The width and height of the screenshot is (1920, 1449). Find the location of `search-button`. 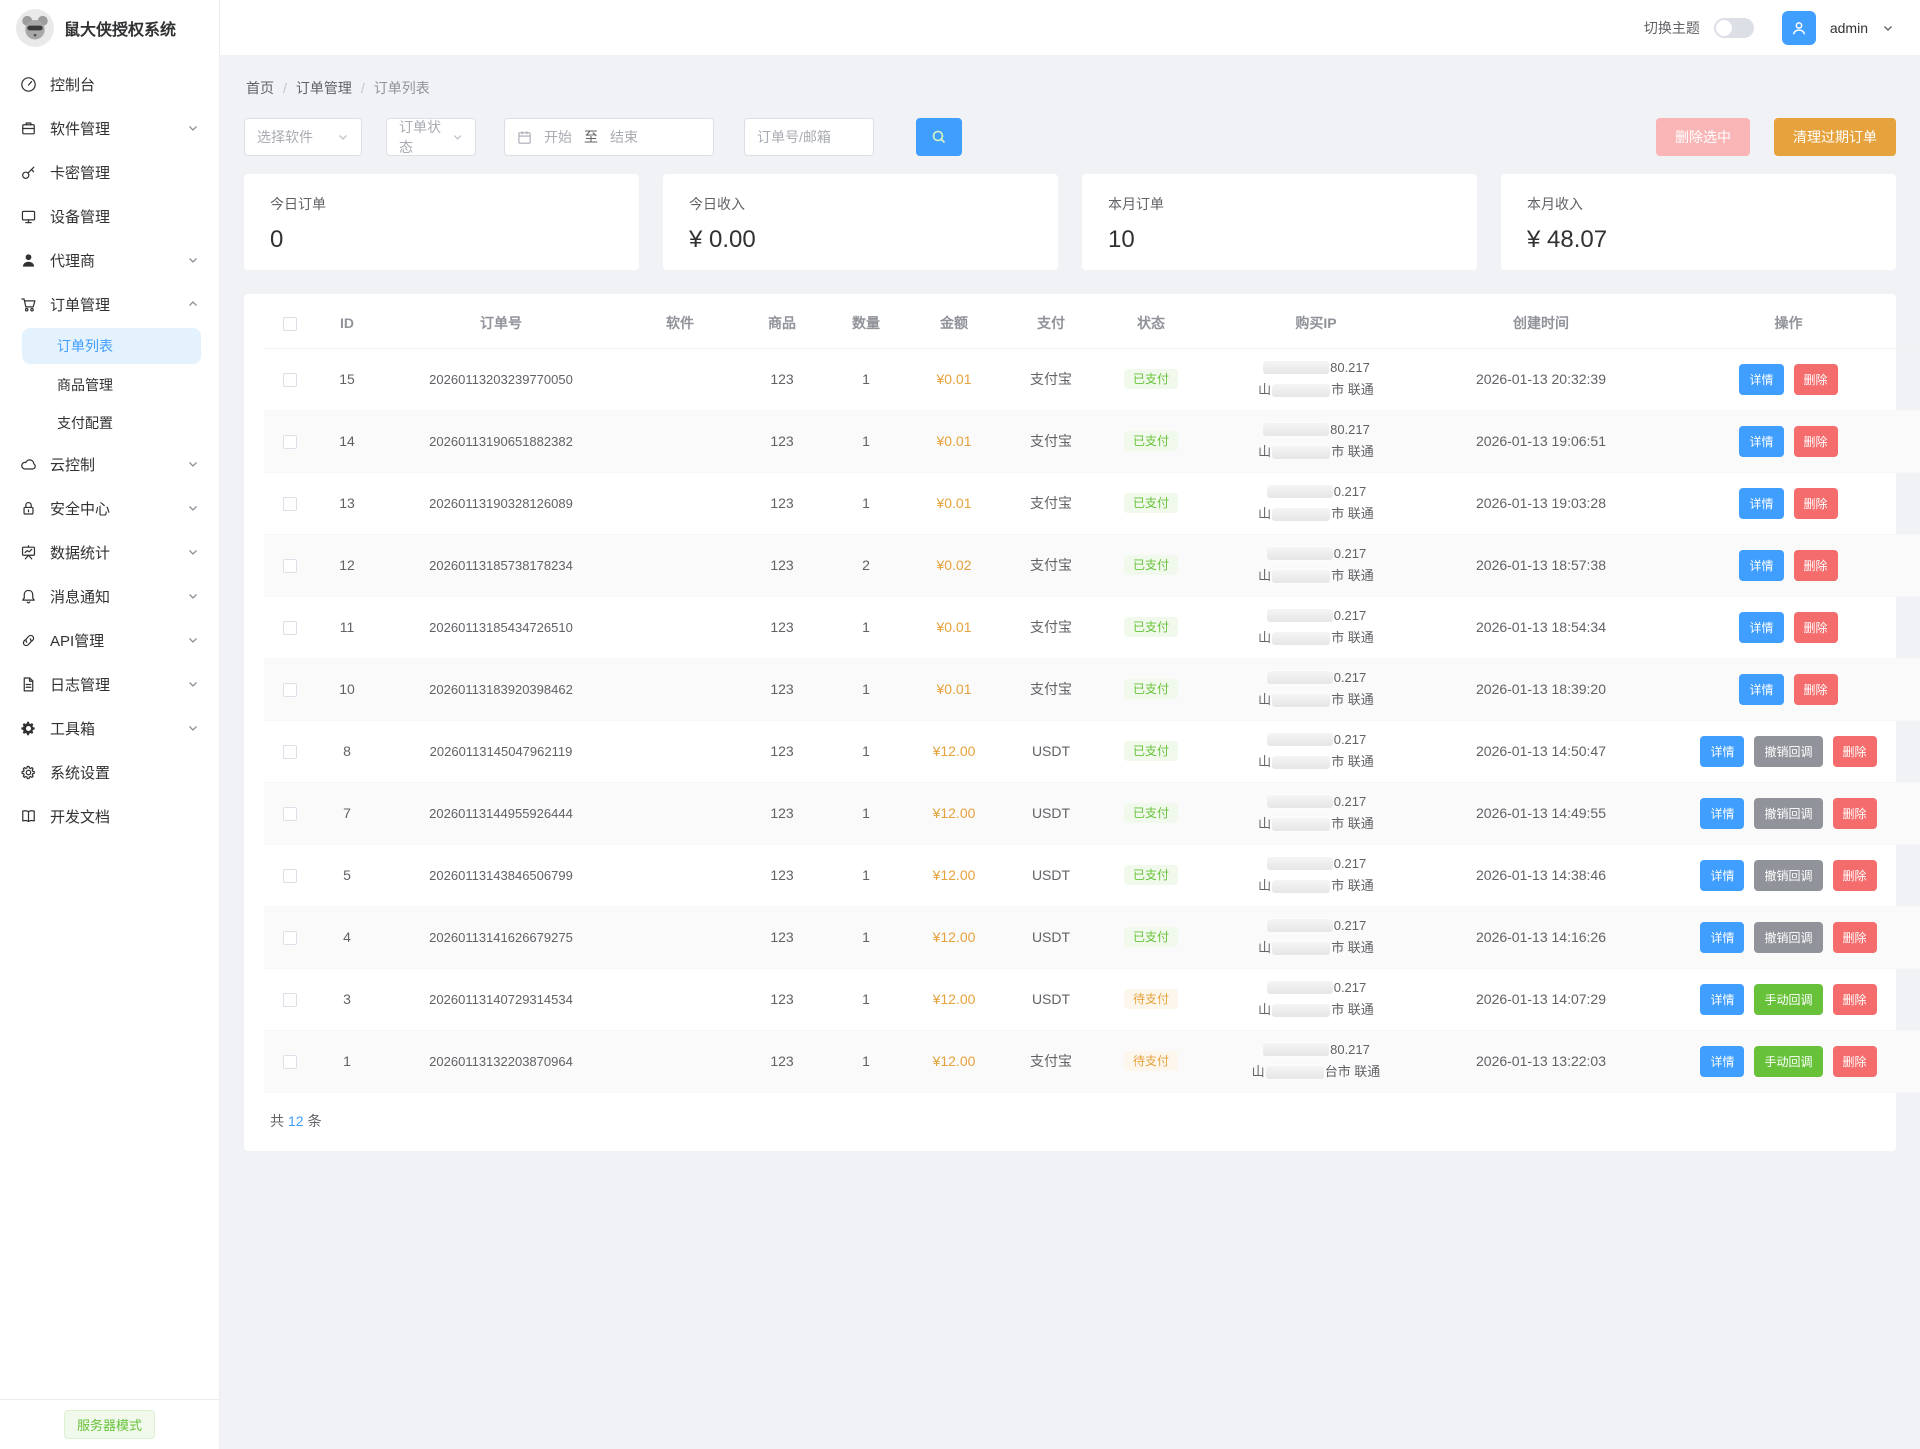

search-button is located at coordinates (939, 137).